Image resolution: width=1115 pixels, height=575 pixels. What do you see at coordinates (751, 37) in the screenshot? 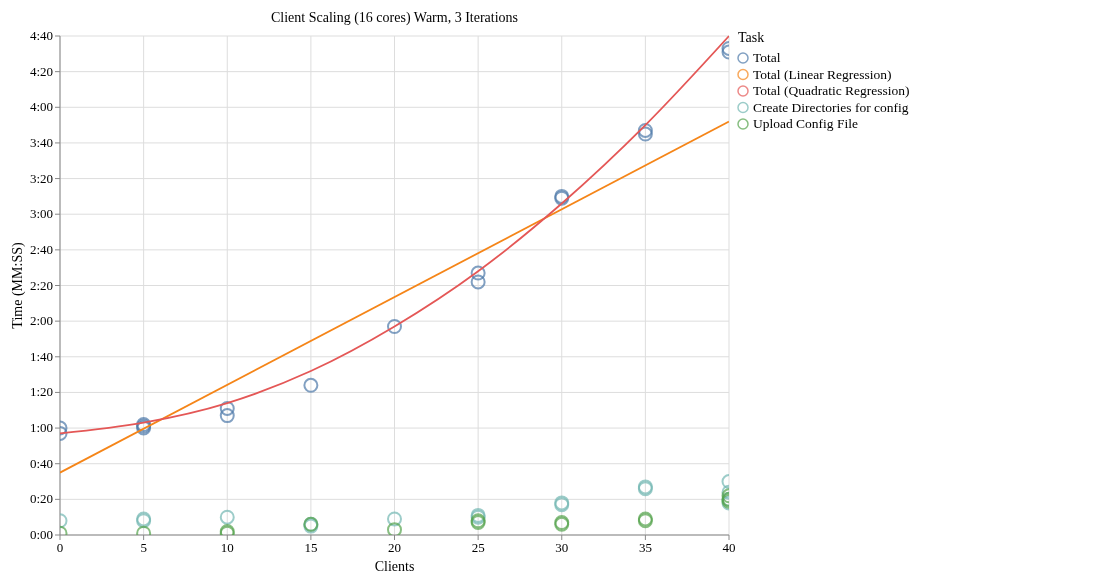
I see `legend-title: Task` at bounding box center [751, 37].